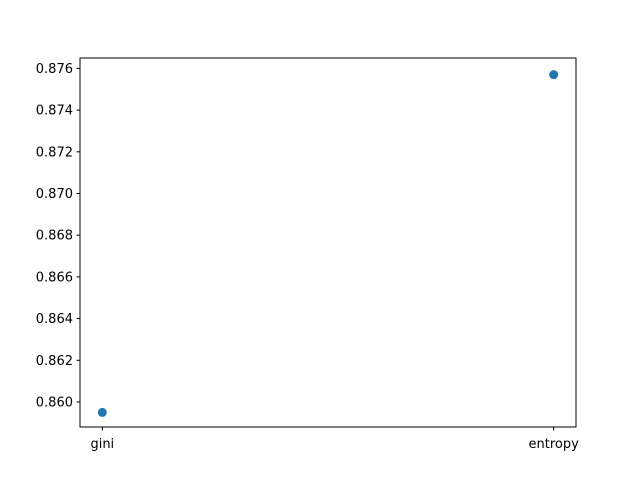 The image size is (640, 480). Describe the element at coordinates (334, 439) in the screenshot. I see `x-axis-ticks: gini entropy` at that location.